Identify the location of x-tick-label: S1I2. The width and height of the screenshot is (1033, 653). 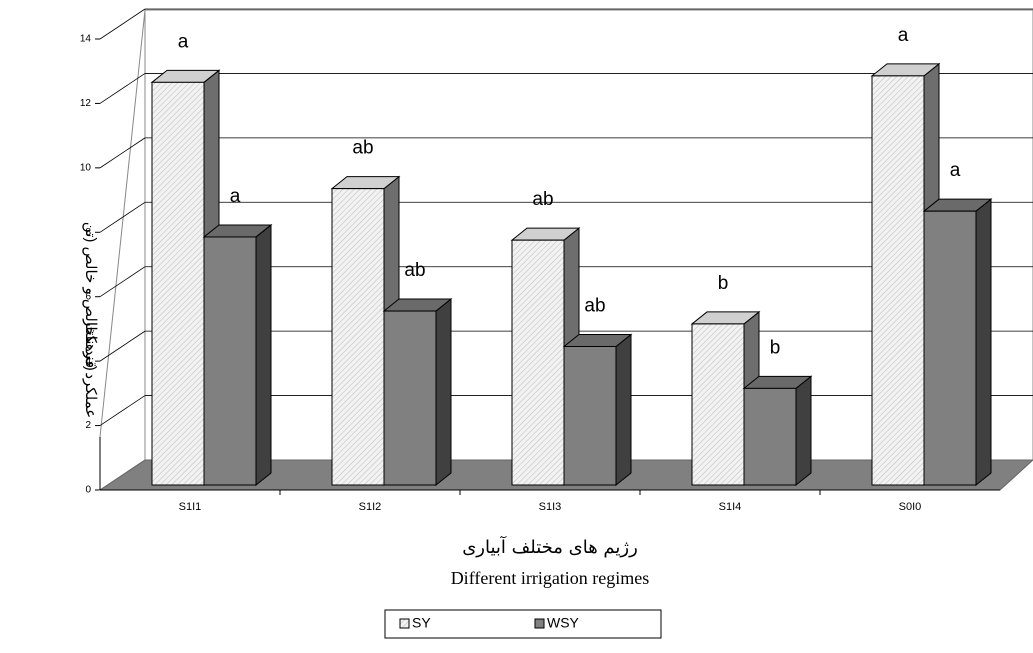
(370, 507).